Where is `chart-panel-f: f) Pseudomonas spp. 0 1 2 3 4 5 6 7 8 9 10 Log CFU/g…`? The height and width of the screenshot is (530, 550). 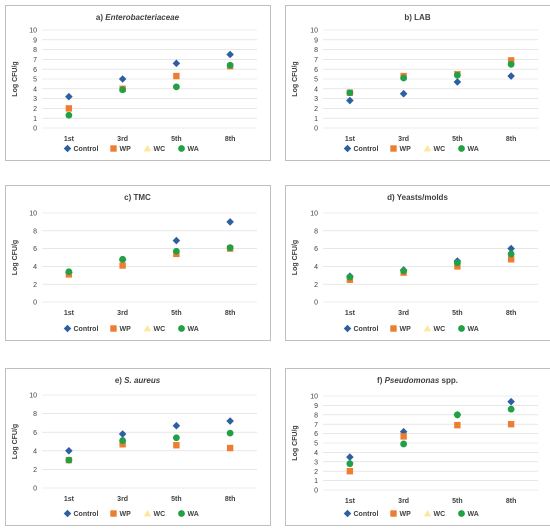 chart-panel-f: f) Pseudomonas spp. 0 1 2 3 4 5 6 7 8 9 10 Log CFU/g… is located at coordinates (417, 447).